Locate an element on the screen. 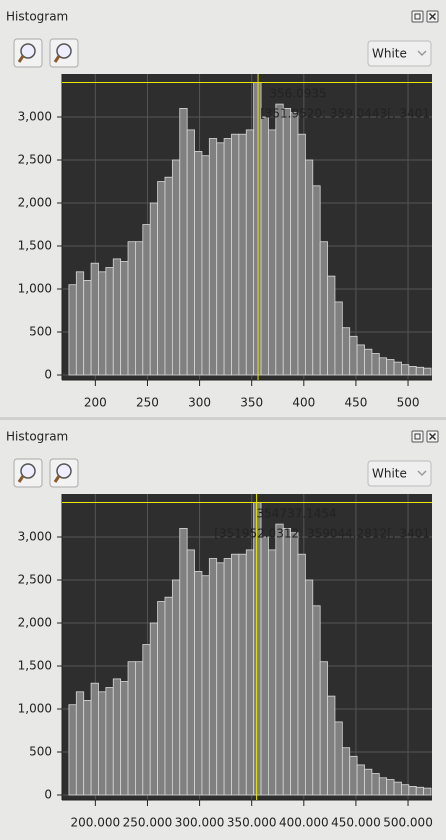 This screenshot has height=840, width=446. x-tick-label: 450 is located at coordinates (355, 403).